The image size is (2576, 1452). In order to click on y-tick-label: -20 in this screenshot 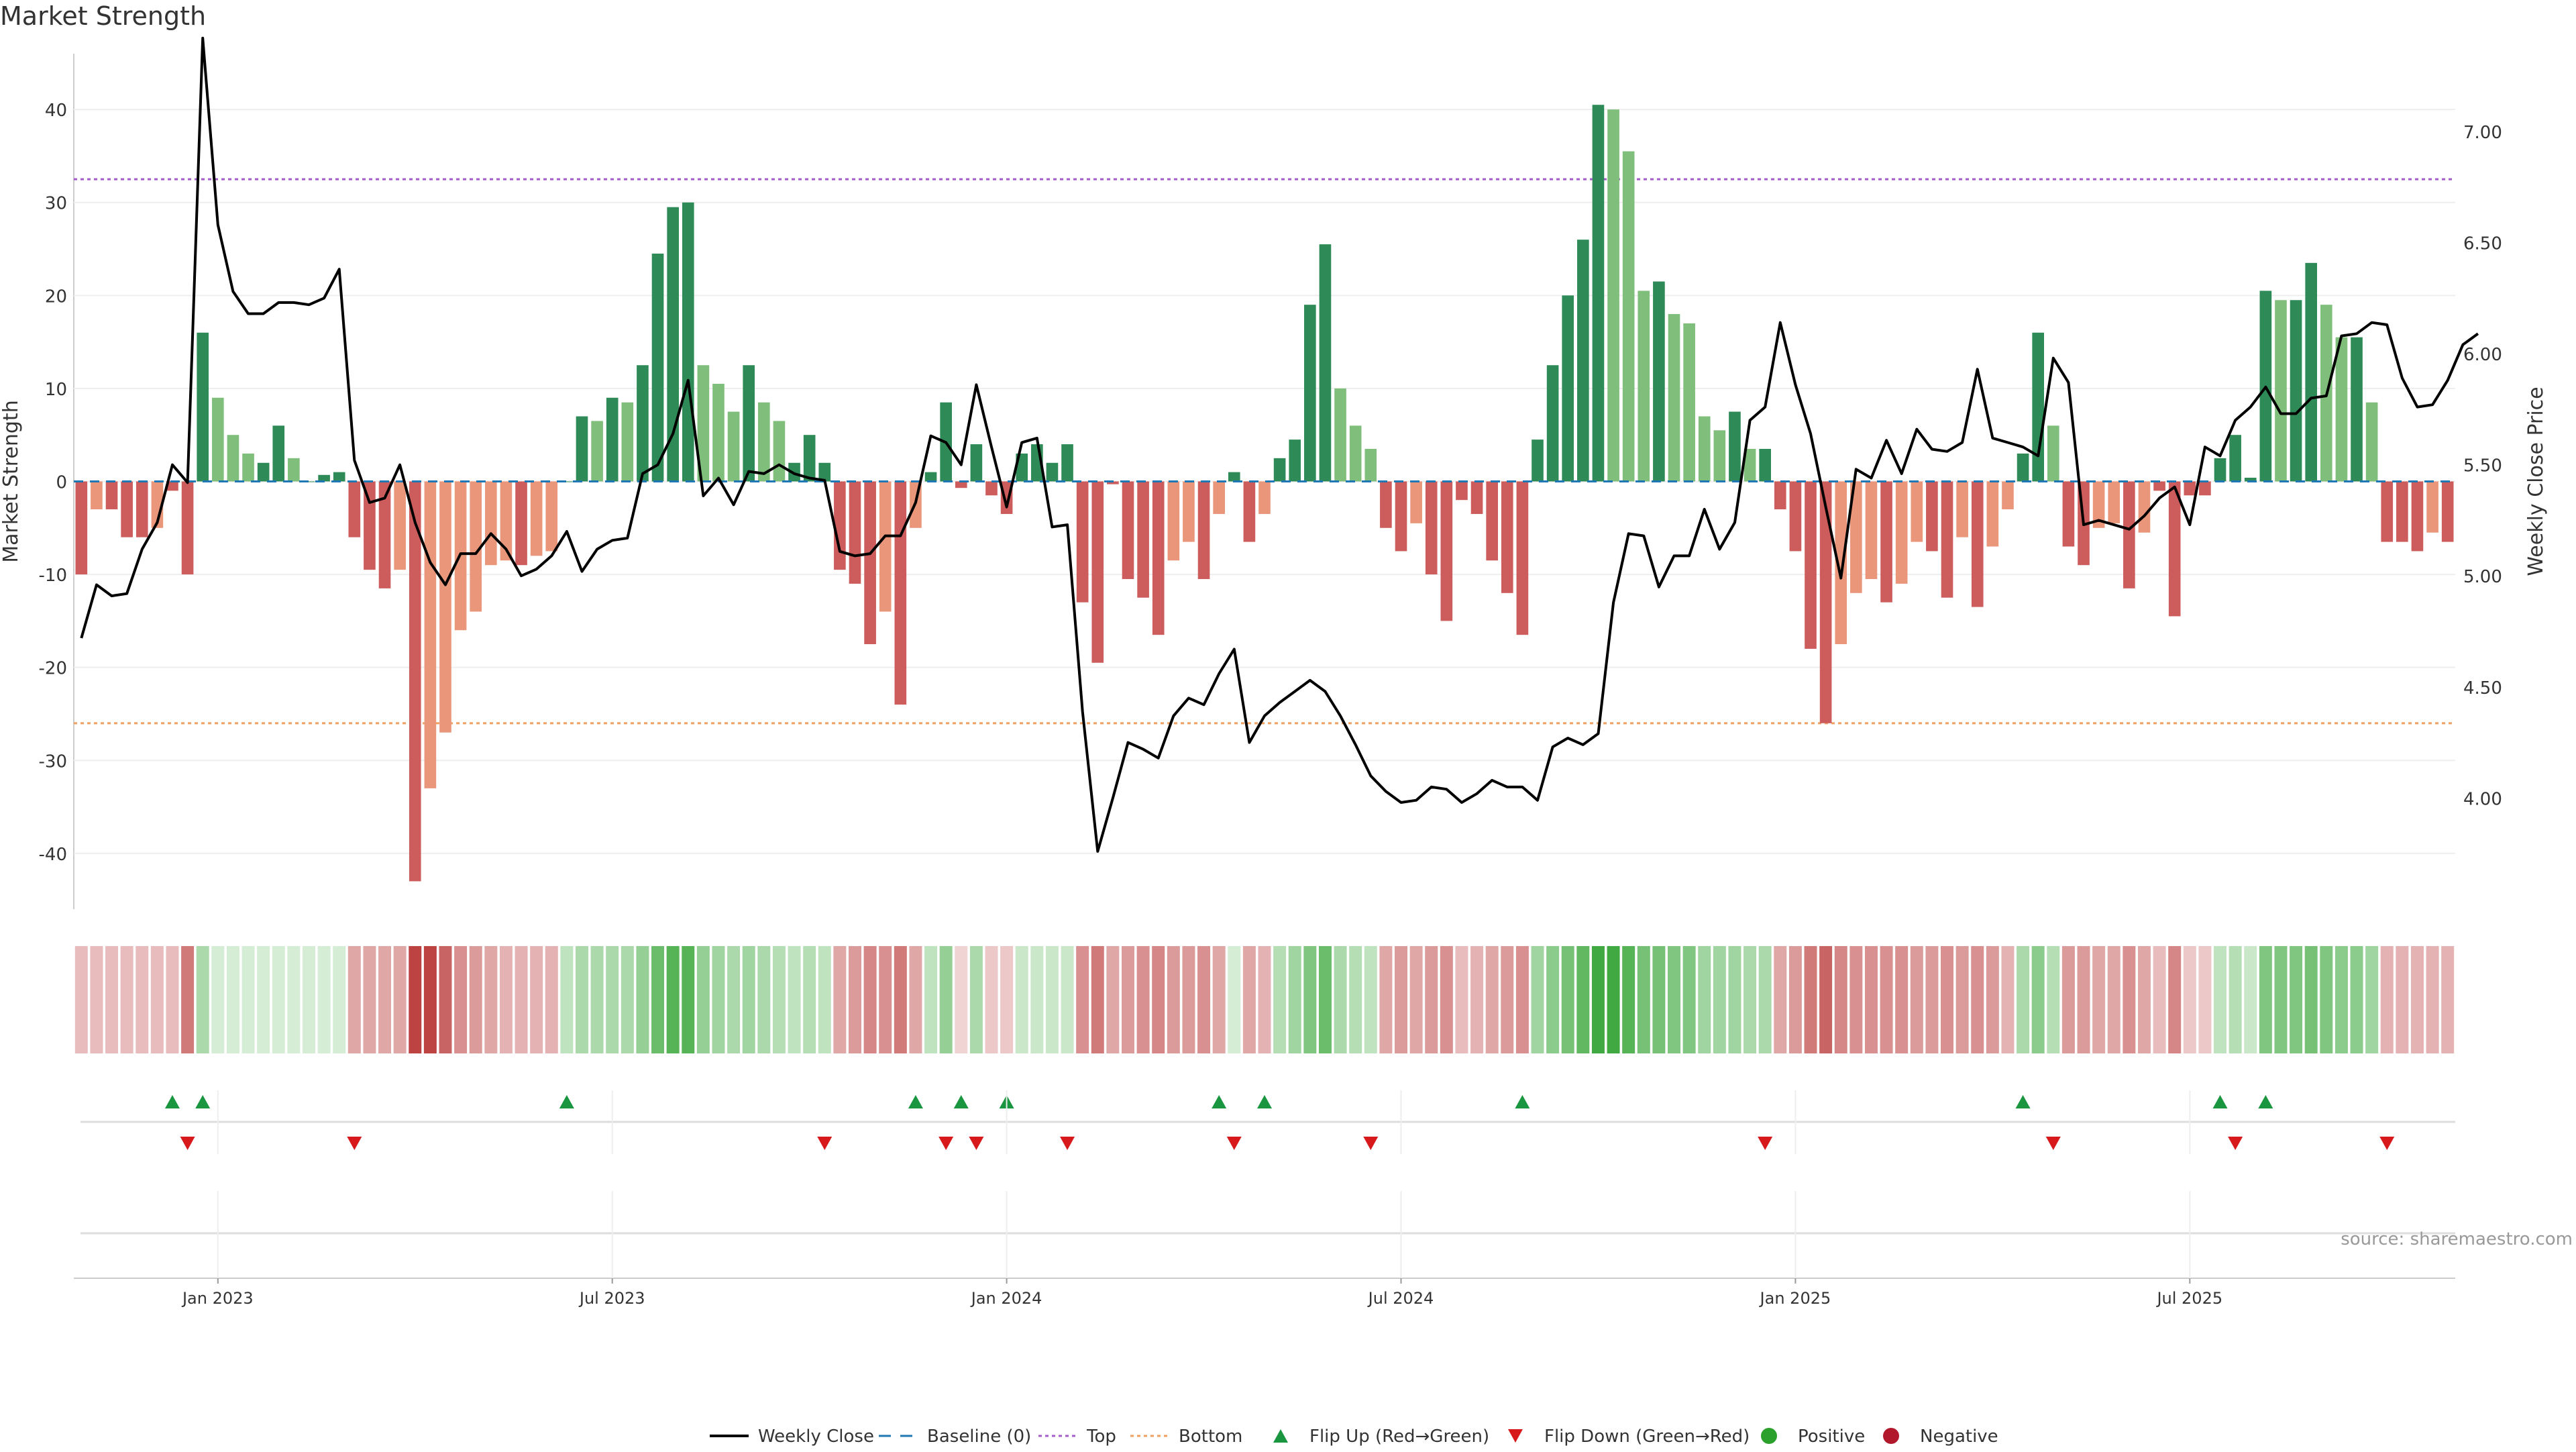, I will do `click(53, 669)`.